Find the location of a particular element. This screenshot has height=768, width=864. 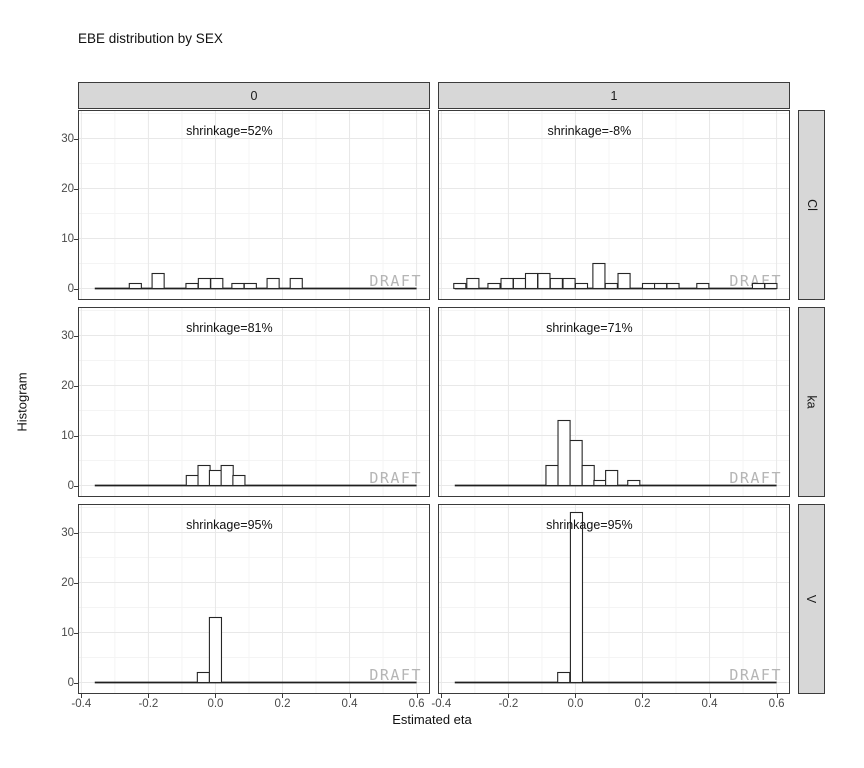

facet-row-strip-label: V is located at coordinates (811, 599).